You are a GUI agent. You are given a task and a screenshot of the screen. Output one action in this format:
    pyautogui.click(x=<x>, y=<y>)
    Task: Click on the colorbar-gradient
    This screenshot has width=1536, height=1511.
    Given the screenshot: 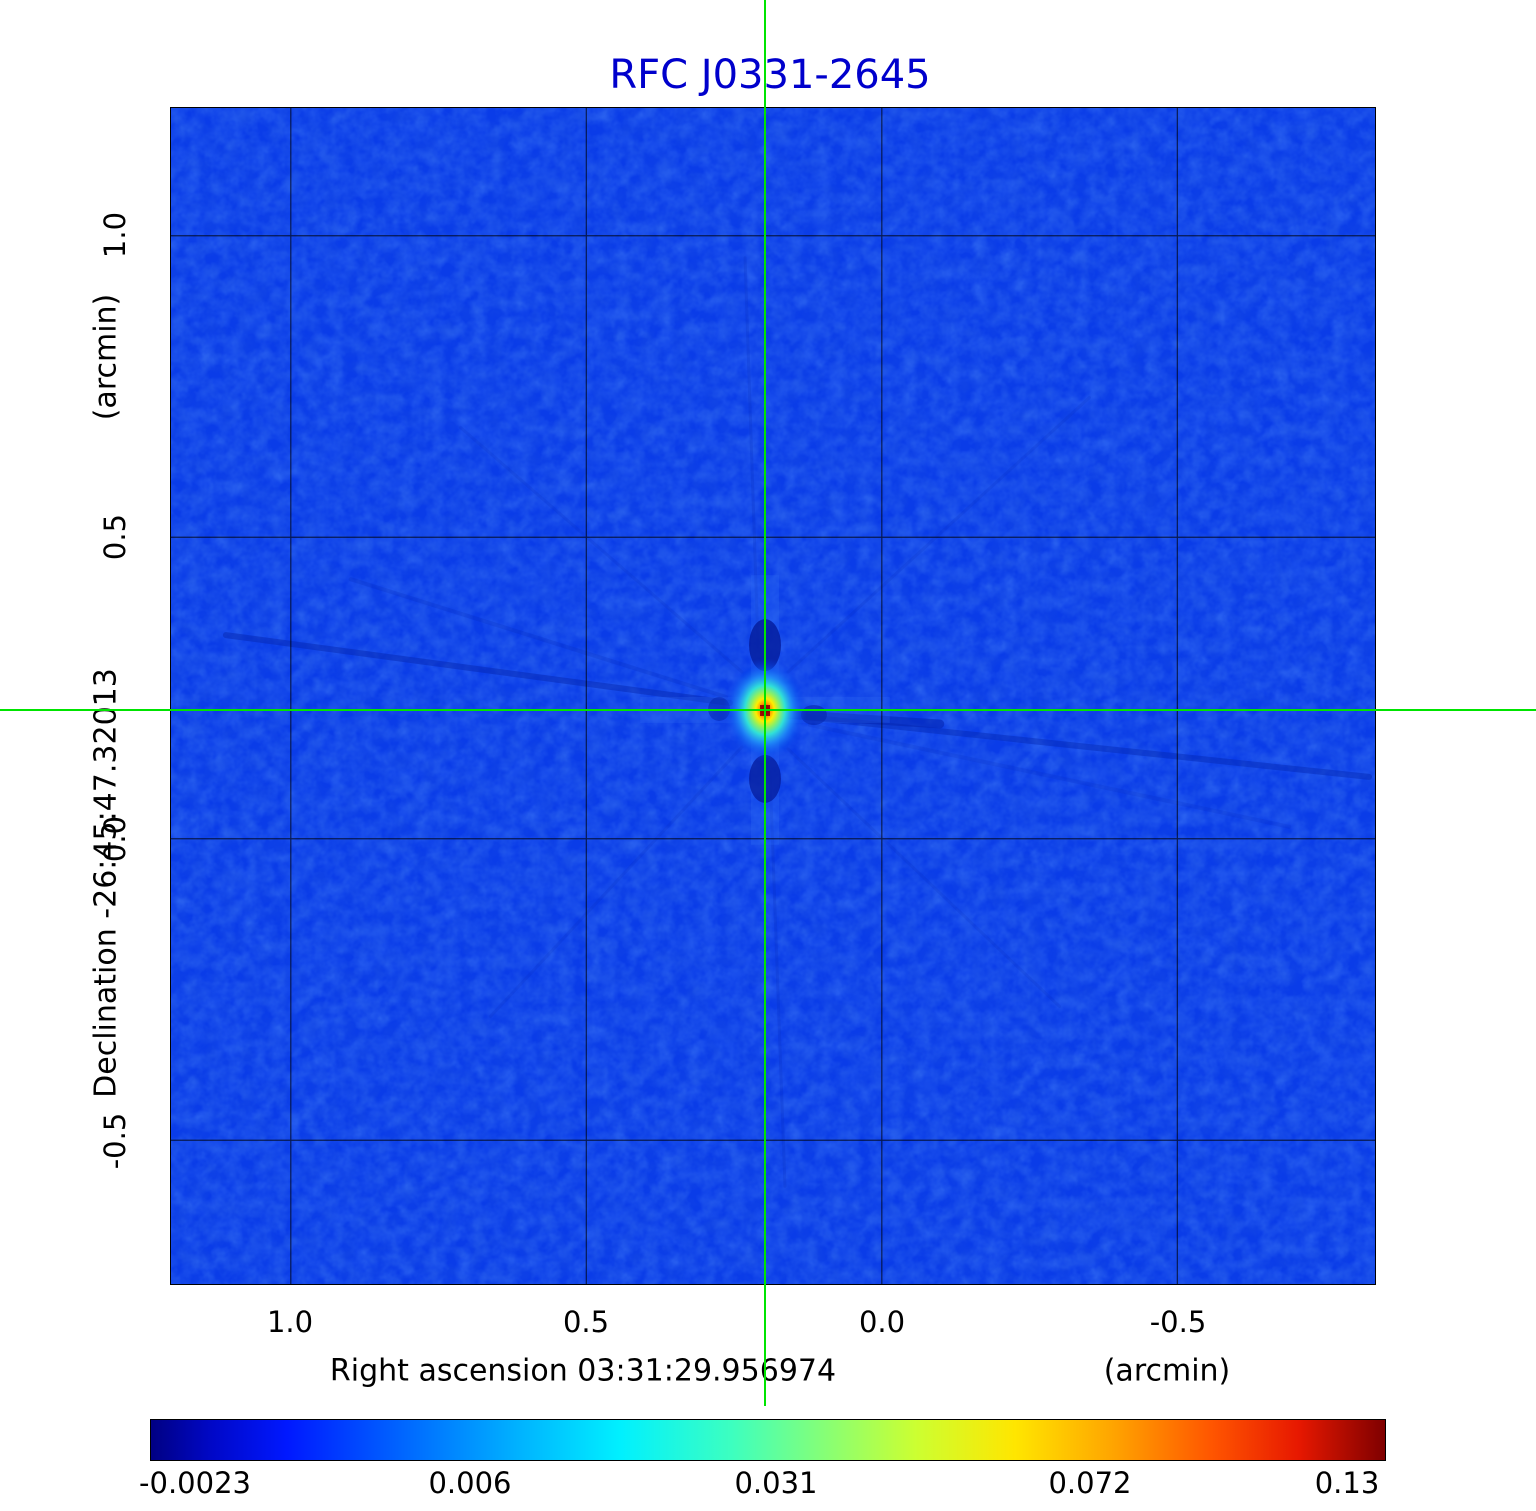 What is the action you would take?
    pyautogui.click(x=768, y=1440)
    